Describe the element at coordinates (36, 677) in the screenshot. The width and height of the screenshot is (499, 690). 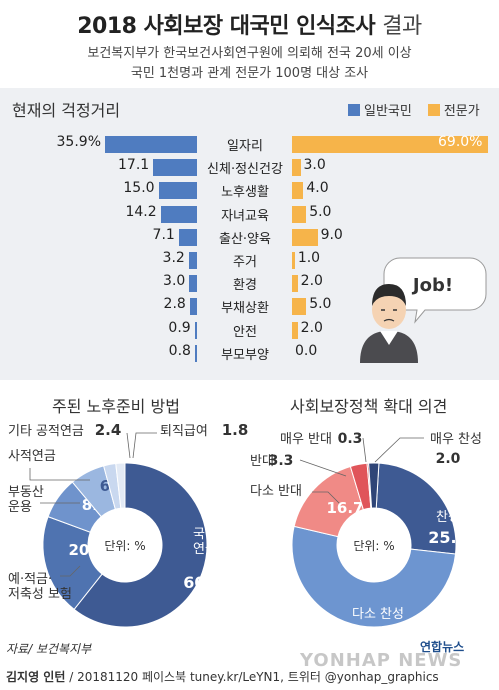
I see `footer-credit: 김지영 인턴` at that location.